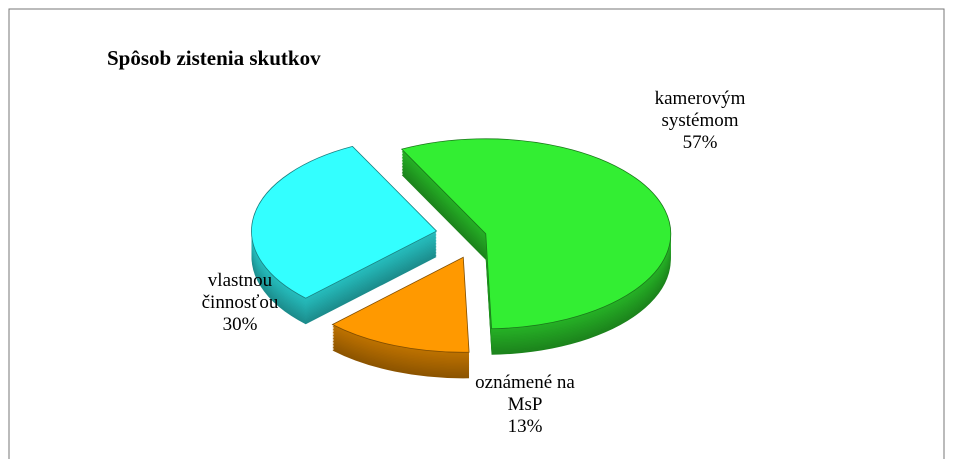 Image resolution: width=955 pixels, height=459 pixels. Describe the element at coordinates (240, 324) in the screenshot. I see `slice-value-label: 30%` at that location.